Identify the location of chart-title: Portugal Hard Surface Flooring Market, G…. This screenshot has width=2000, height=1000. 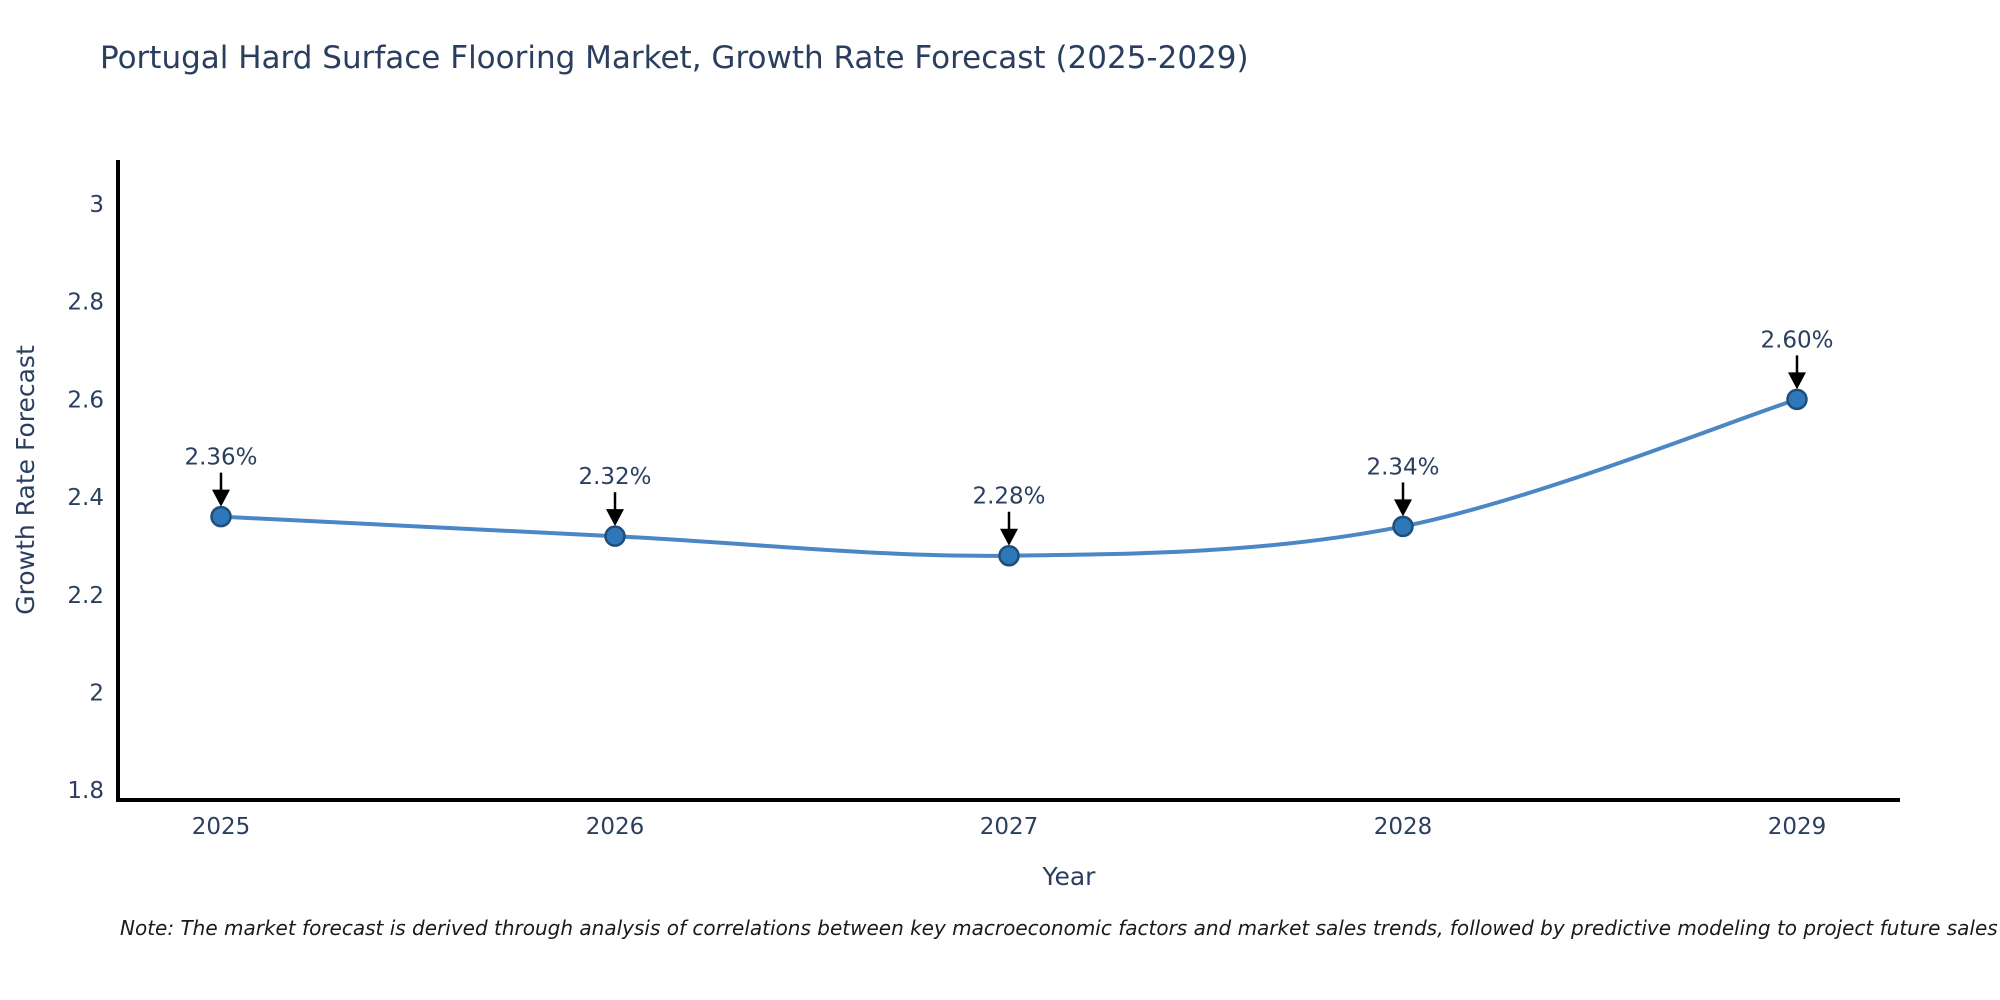
(674, 58).